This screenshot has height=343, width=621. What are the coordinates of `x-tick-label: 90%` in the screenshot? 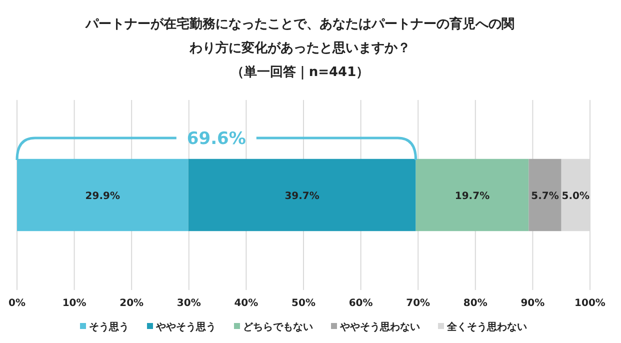 It's located at (532, 303).